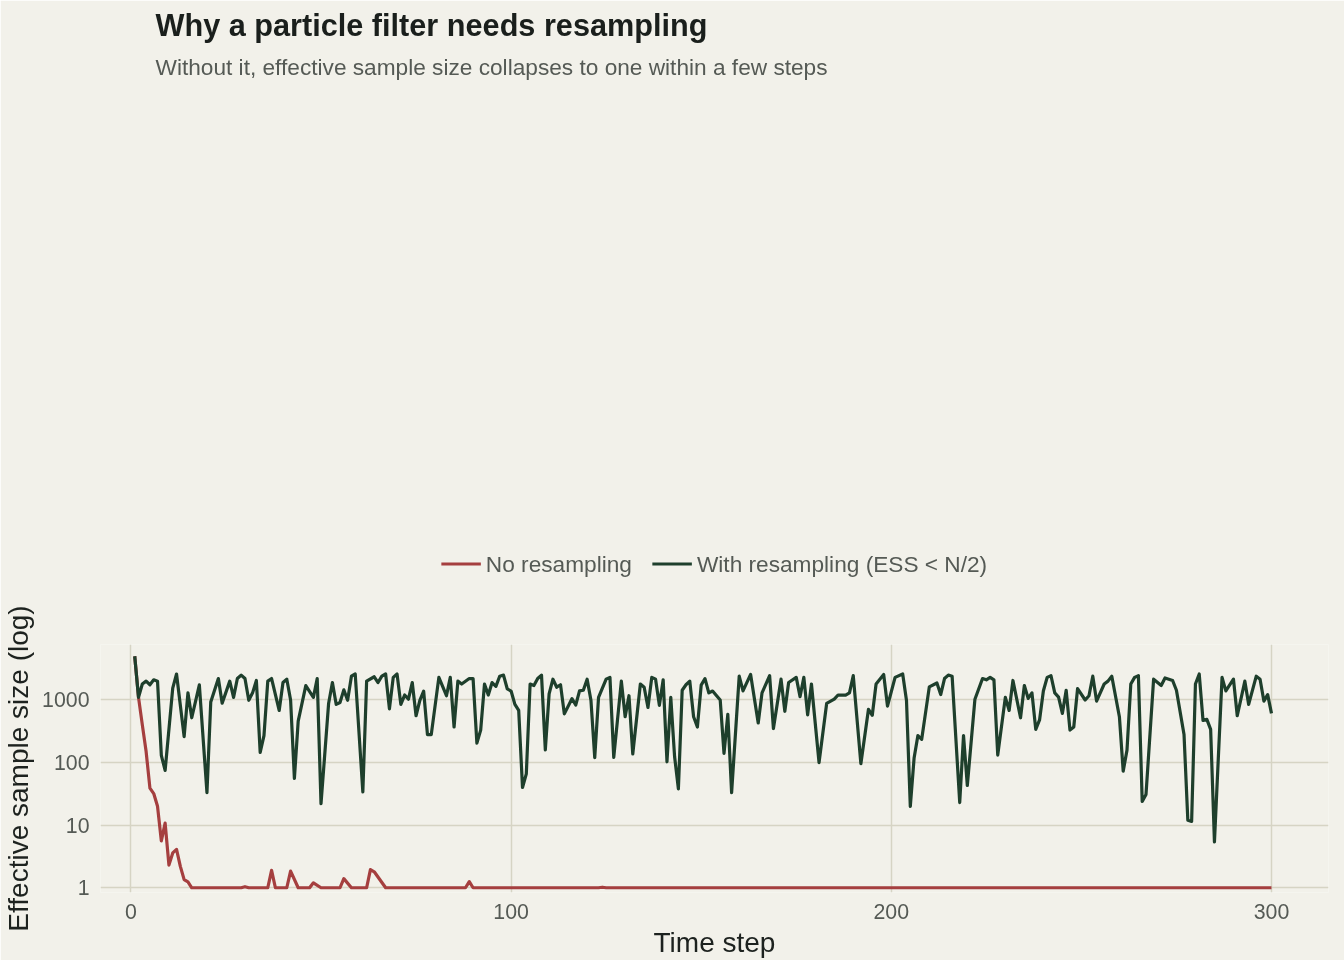 This screenshot has height=960, width=1344. Describe the element at coordinates (66, 700) in the screenshot. I see `y-tick-label: 1000` at that location.